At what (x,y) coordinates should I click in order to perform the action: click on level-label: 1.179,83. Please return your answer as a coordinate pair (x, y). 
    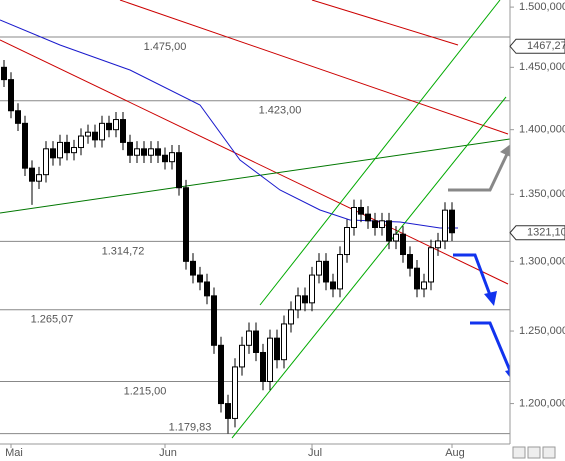
    Looking at the image, I should click on (190, 428).